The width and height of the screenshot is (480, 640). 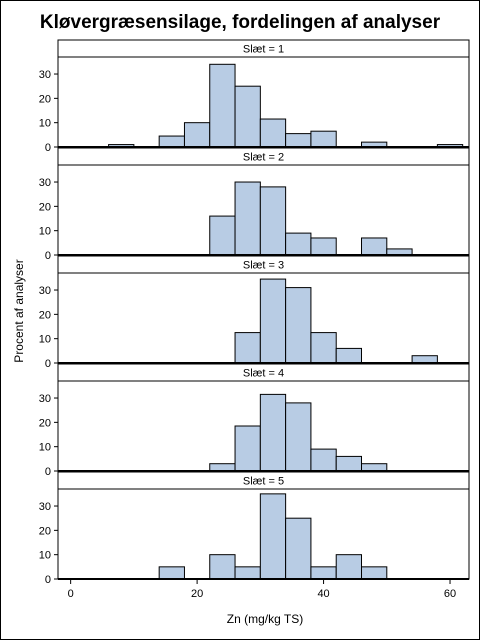 I want to click on strip-label: Slæt = 3, so click(x=263, y=266).